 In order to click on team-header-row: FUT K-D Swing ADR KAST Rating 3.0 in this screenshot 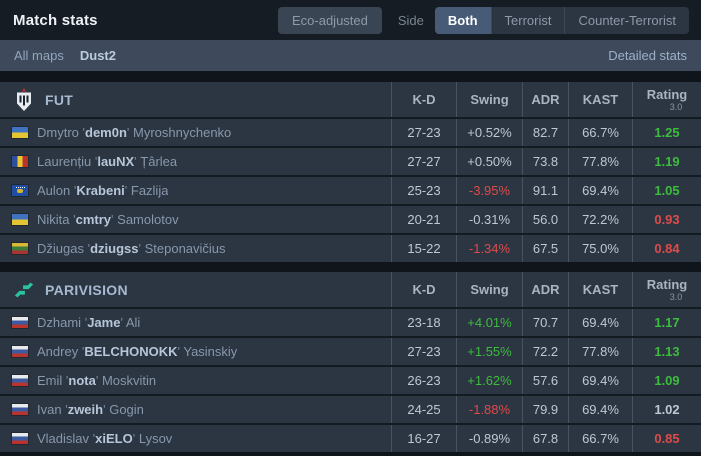, I will do `click(350, 99)`.